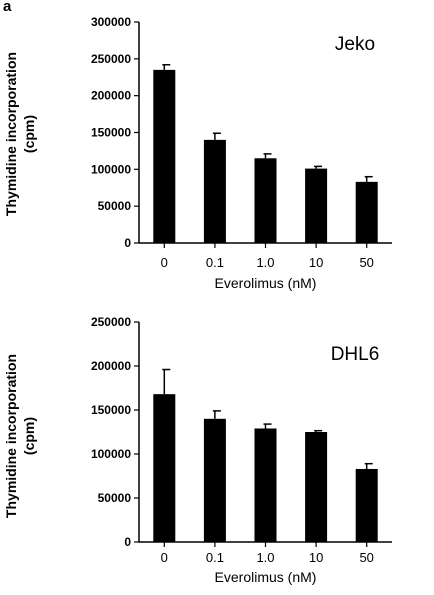  Describe the element at coordinates (111, 22) in the screenshot. I see `y-tick-label: 300000` at that location.